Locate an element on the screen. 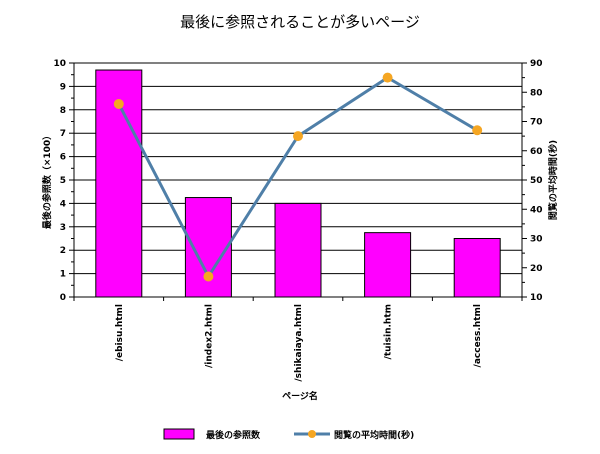 The image size is (600, 454). y-tick-label: 4 is located at coordinates (63, 204).